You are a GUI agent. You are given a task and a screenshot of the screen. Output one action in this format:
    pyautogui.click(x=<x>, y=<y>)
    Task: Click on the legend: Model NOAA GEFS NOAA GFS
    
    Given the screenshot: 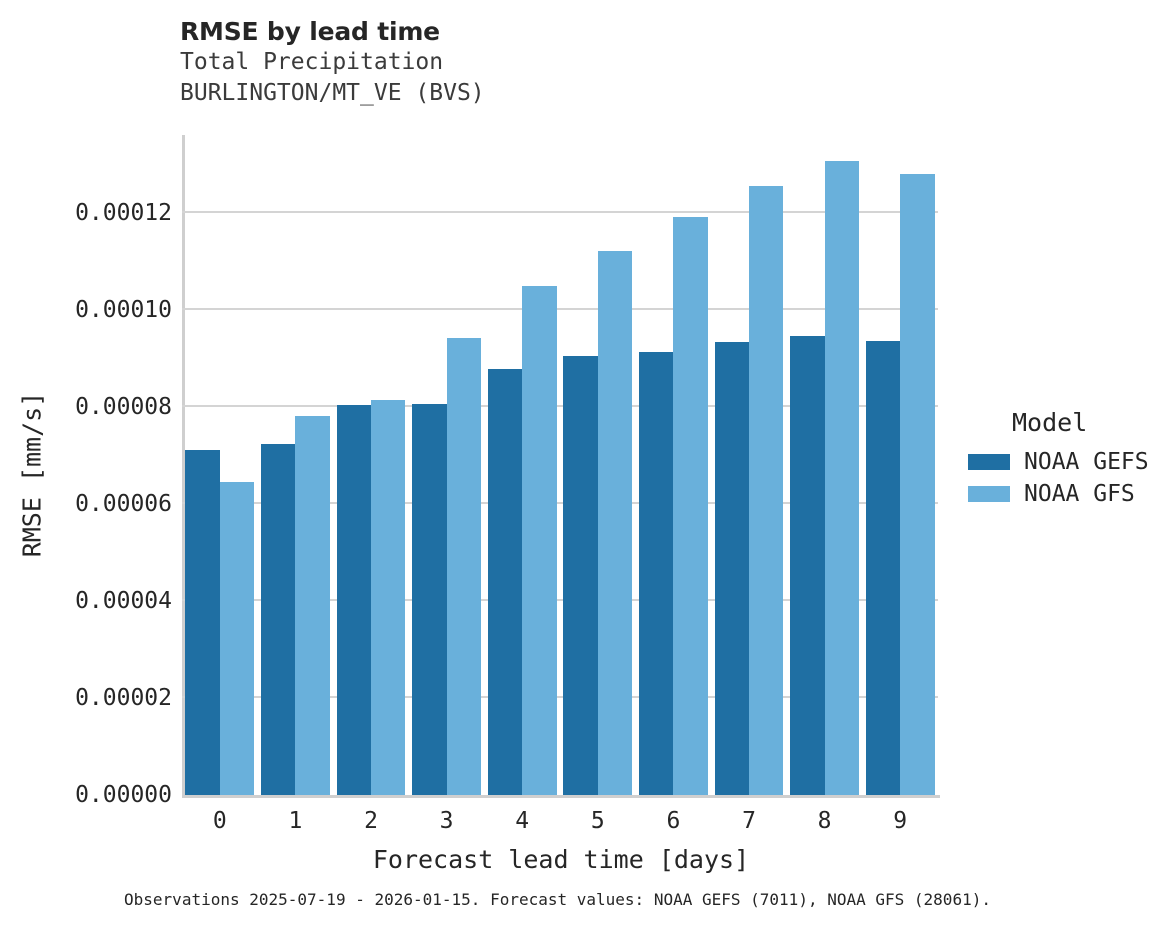 What is the action you would take?
    pyautogui.click(x=1068, y=459)
    